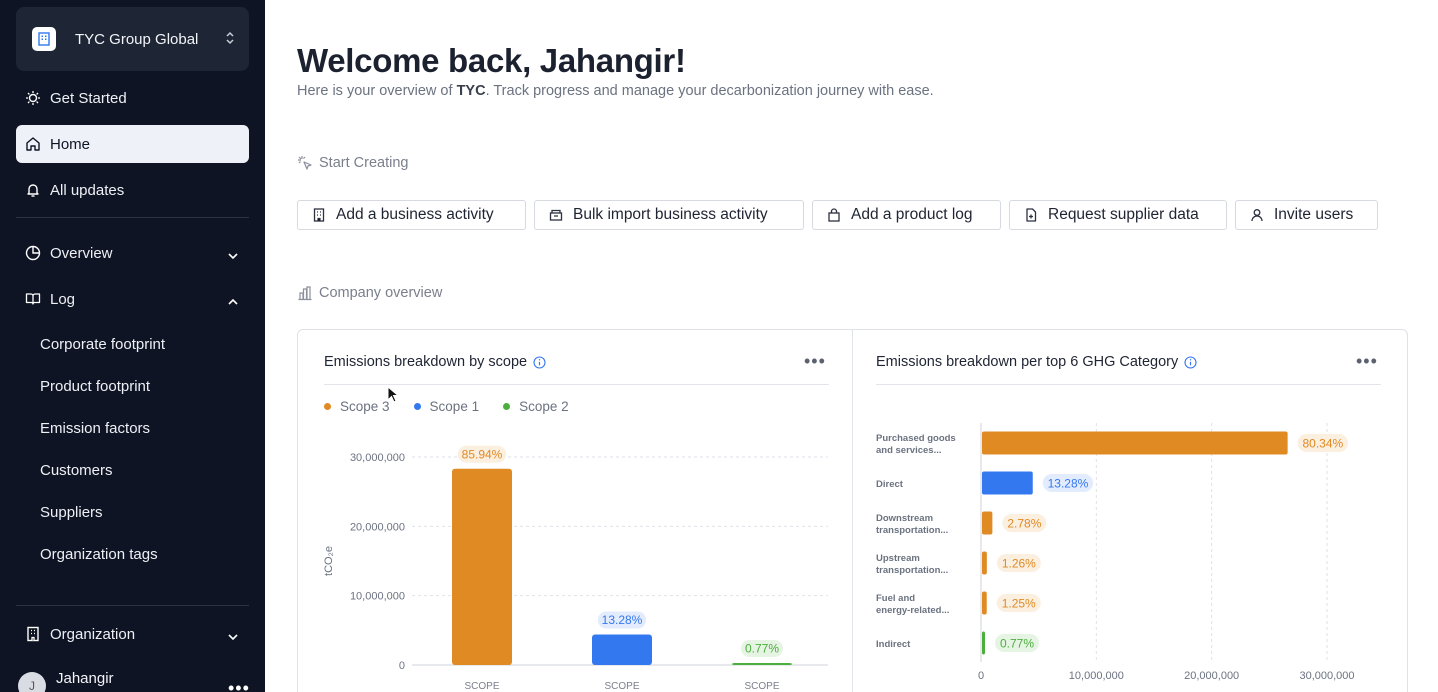 The width and height of the screenshot is (1438, 692). I want to click on file-plus-icon, so click(1031, 215).